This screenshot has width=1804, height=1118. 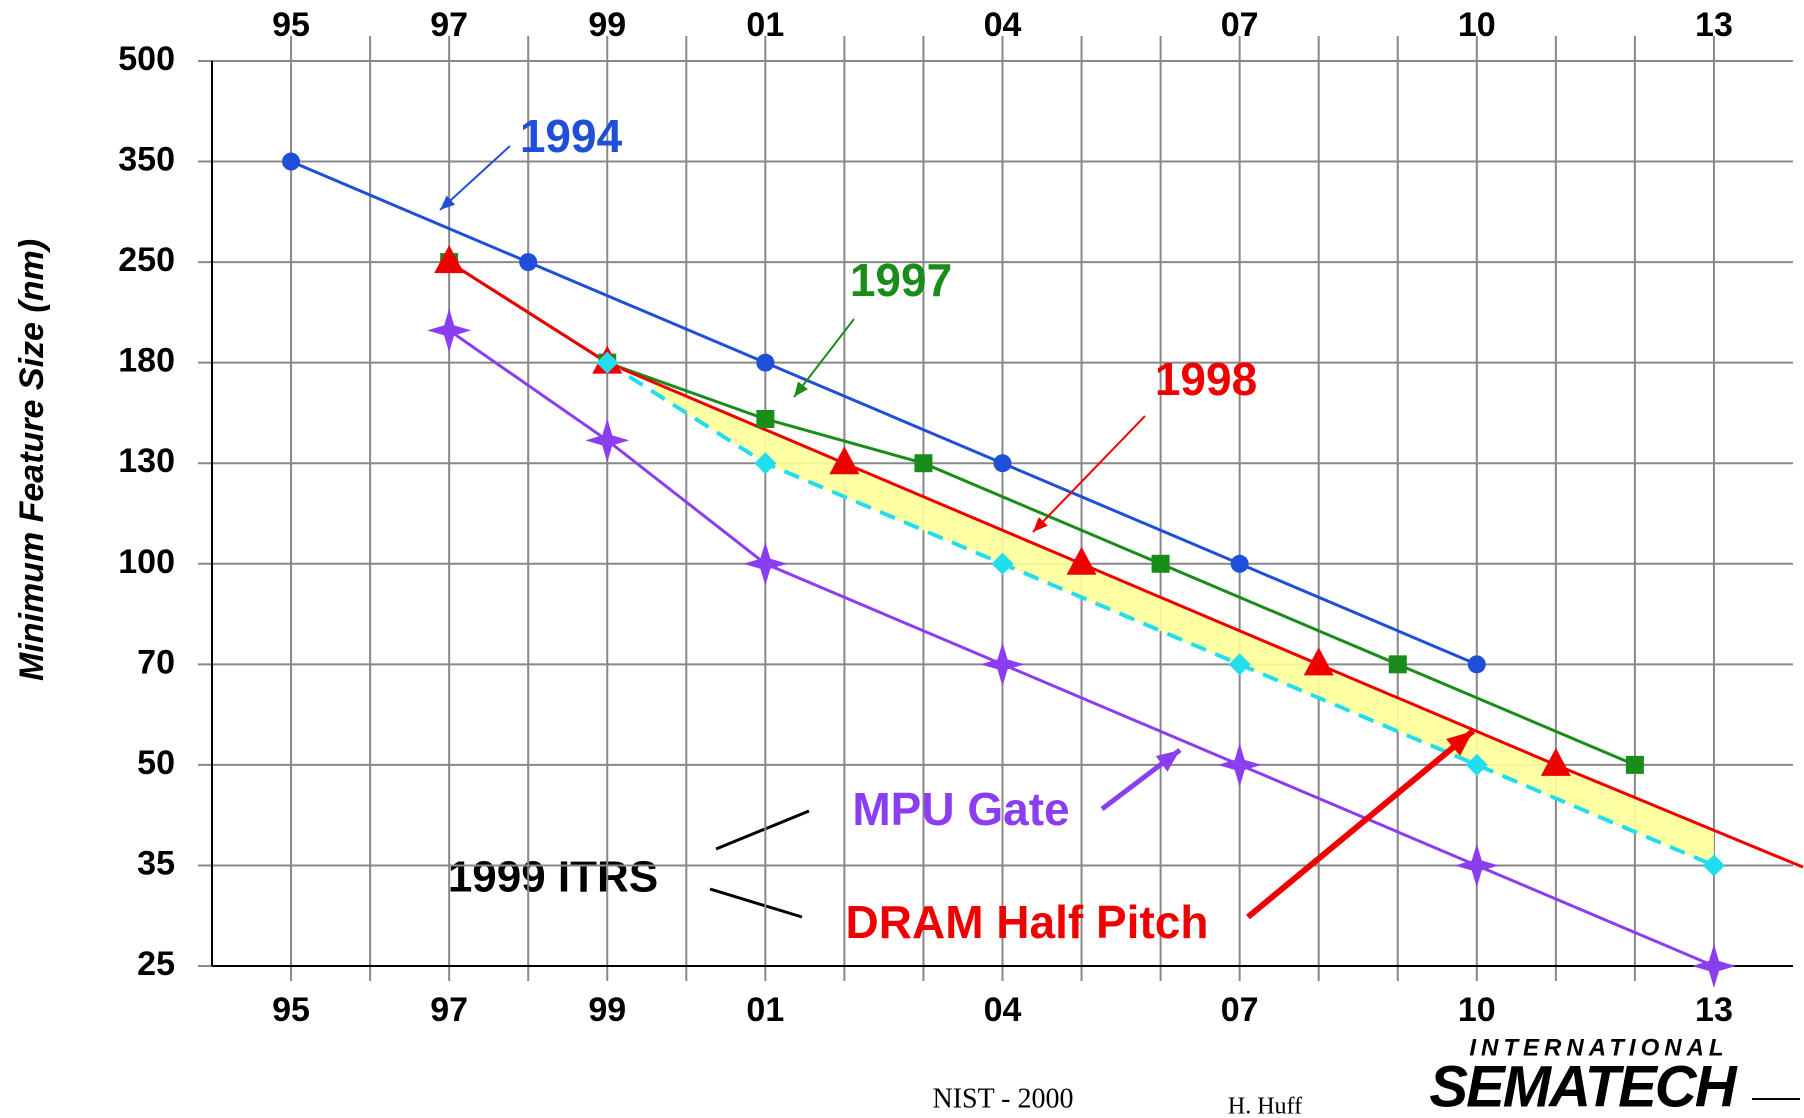 What do you see at coordinates (1240, 1010) in the screenshot?
I see `x-tick-label: 07` at bounding box center [1240, 1010].